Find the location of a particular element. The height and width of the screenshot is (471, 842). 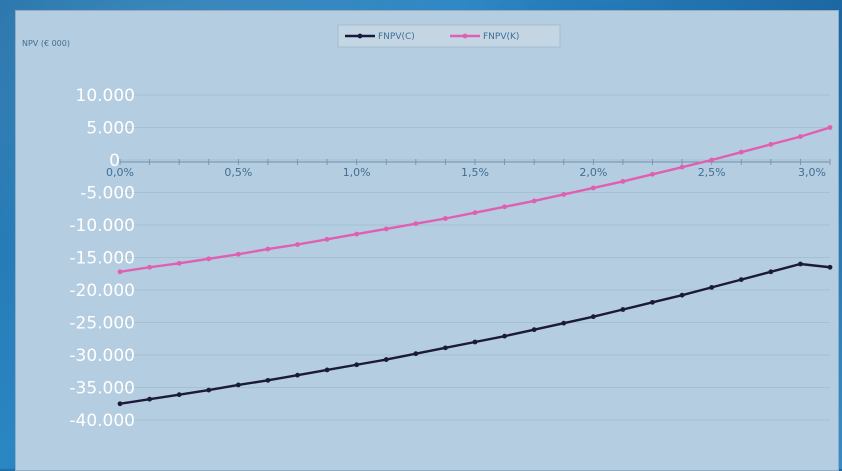

legend-box is located at coordinates (449, 36).